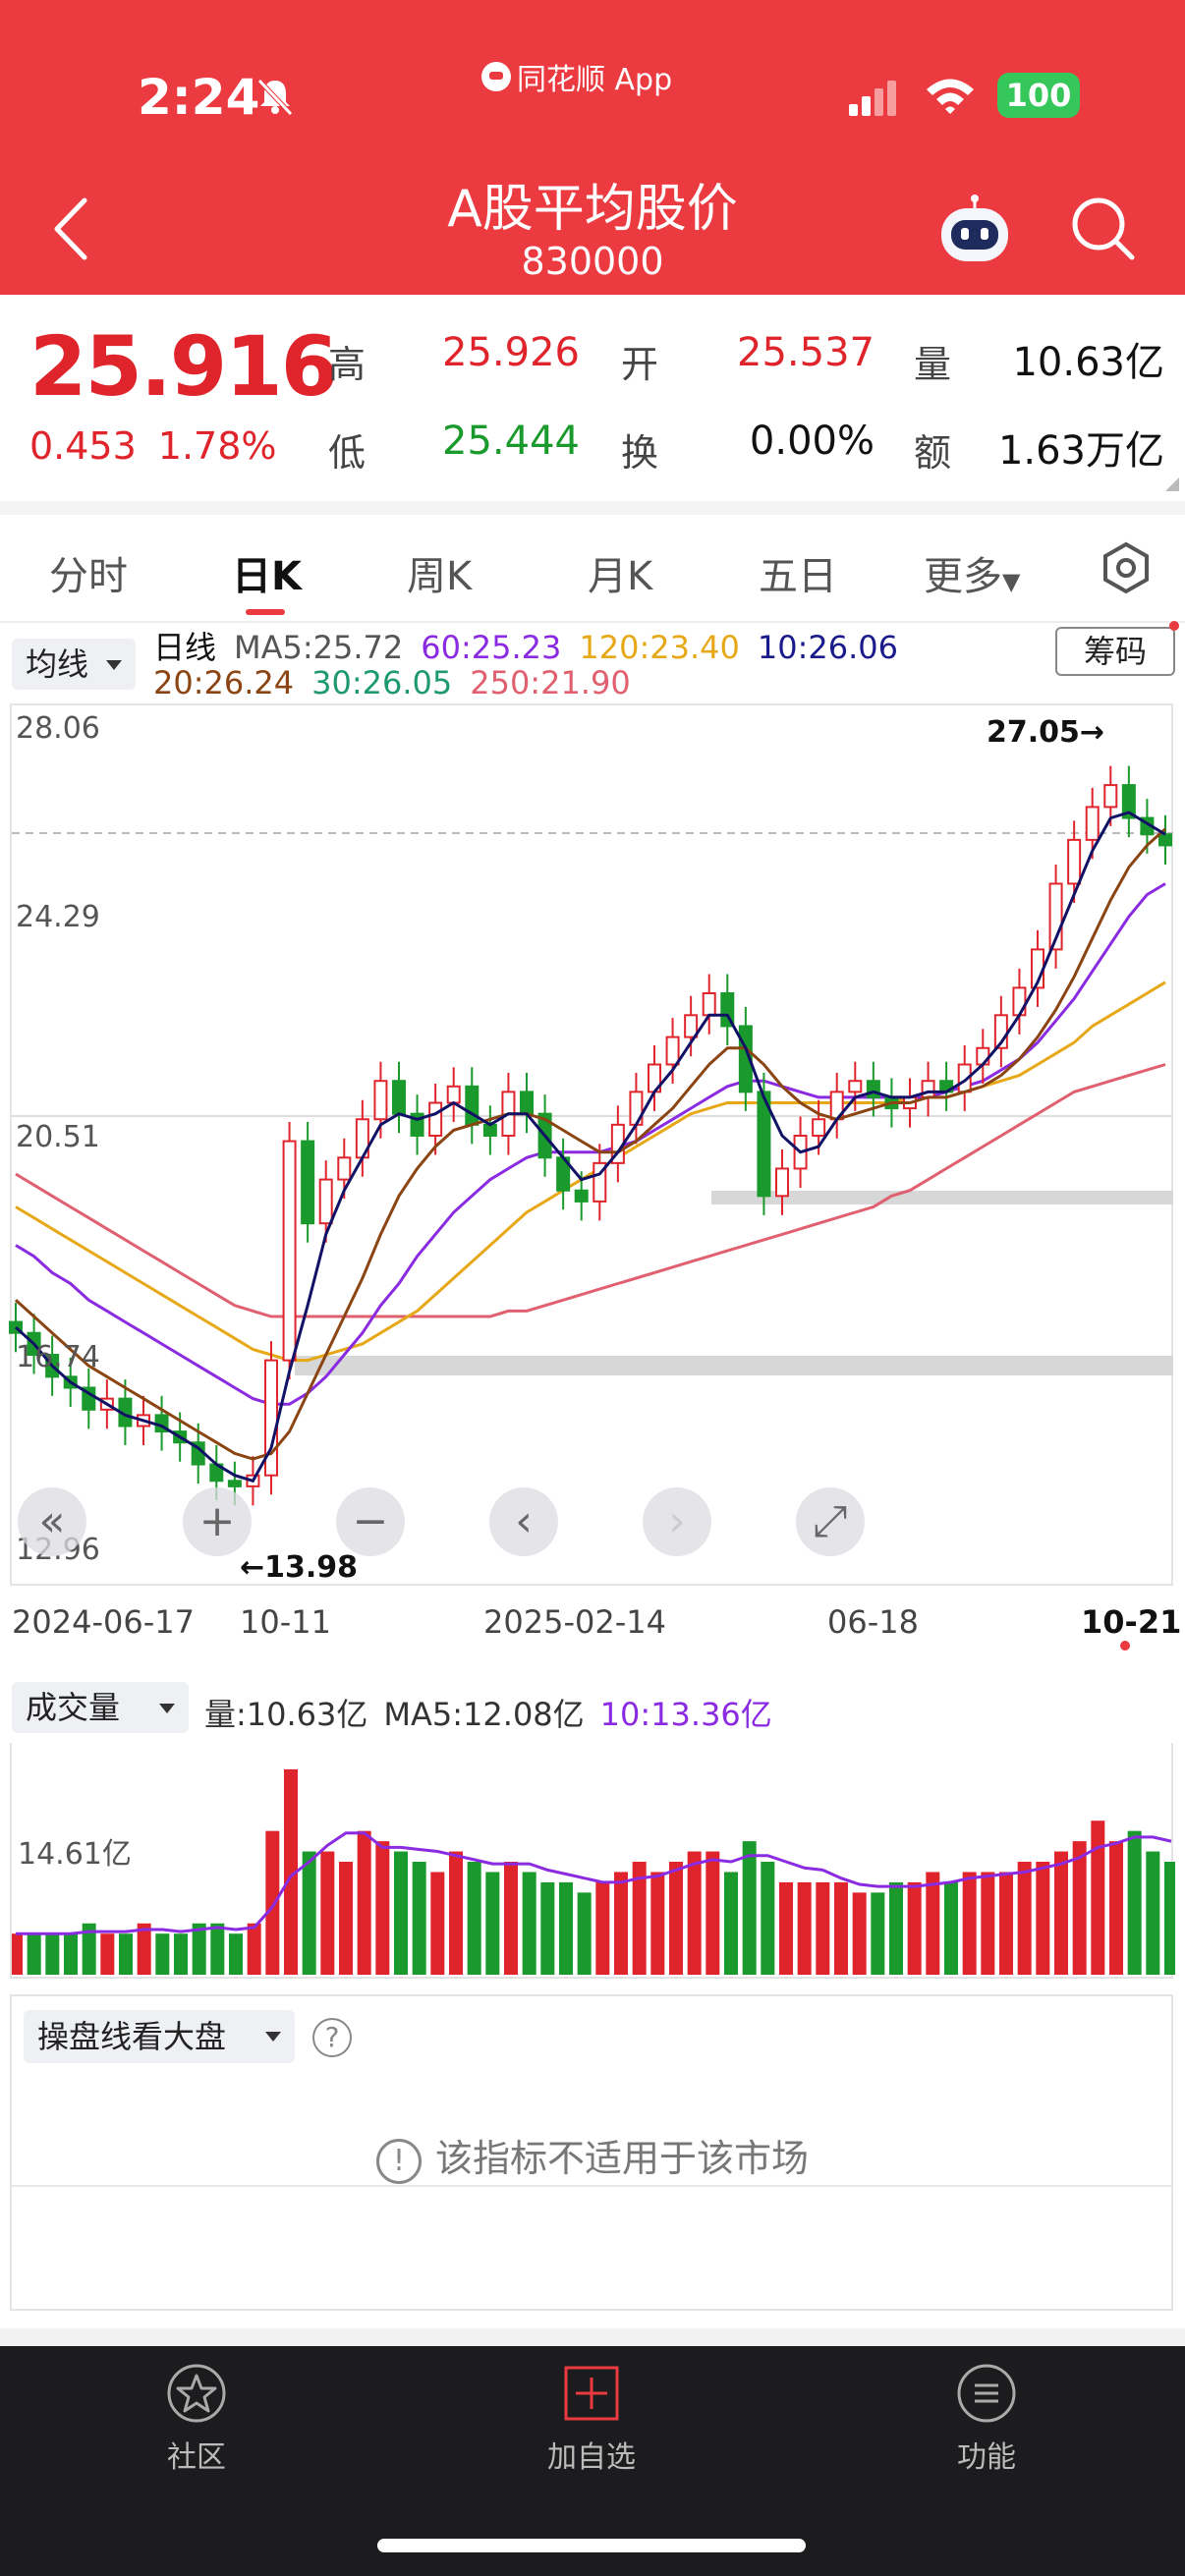  Describe the element at coordinates (1115, 651) in the screenshot. I see `chip-distribution-button: 筹码` at that location.